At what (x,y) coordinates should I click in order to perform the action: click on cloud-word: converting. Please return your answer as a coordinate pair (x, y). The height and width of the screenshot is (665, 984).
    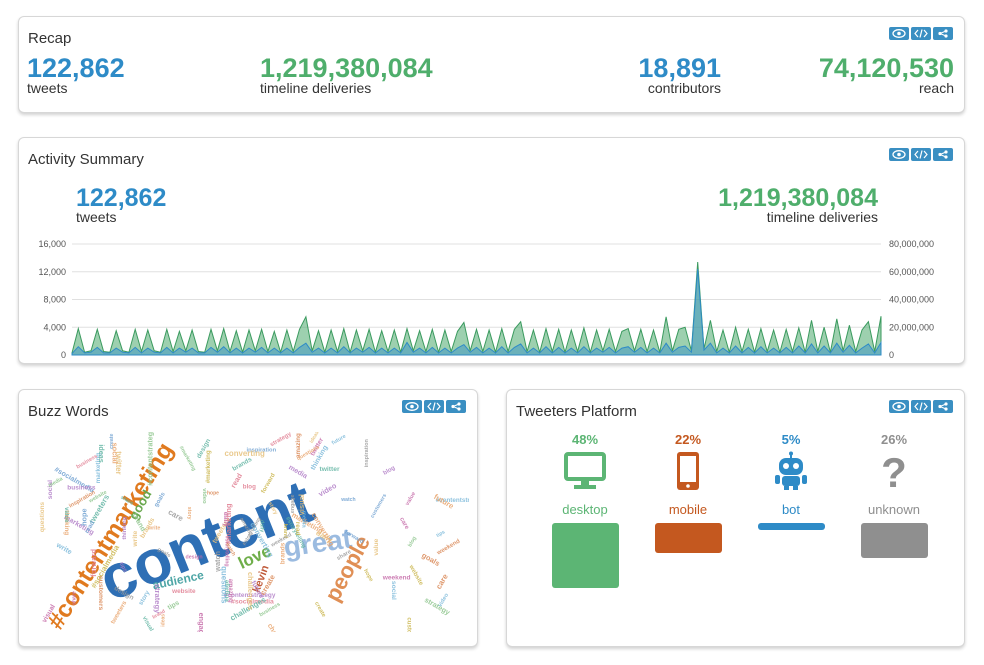
    Looking at the image, I should click on (245, 453).